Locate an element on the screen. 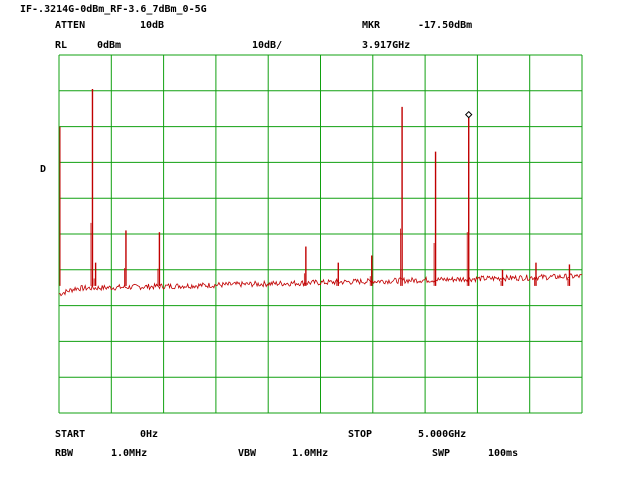  marker-label: MKR is located at coordinates (371, 25).